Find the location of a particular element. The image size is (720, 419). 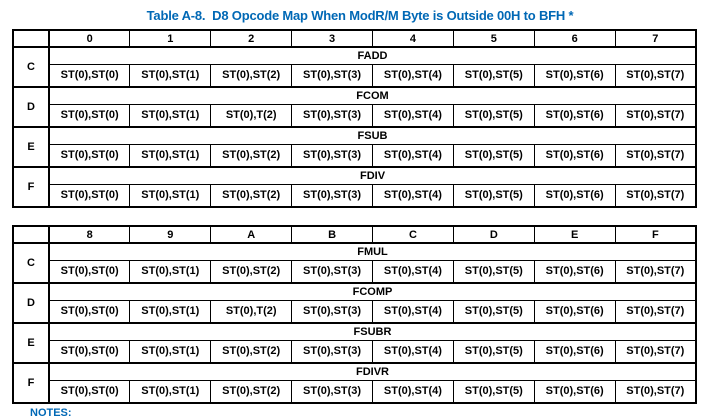

mnemonic-cell: FSUBR is located at coordinates (372, 331).